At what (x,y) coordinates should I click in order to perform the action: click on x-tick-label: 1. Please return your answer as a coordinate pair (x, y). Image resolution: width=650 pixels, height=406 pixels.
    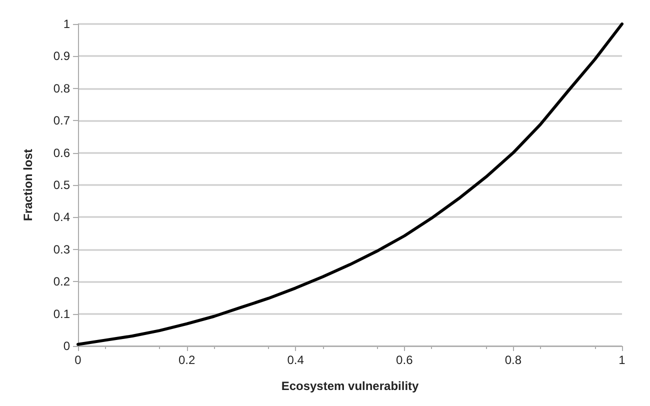
    Looking at the image, I should click on (622, 360).